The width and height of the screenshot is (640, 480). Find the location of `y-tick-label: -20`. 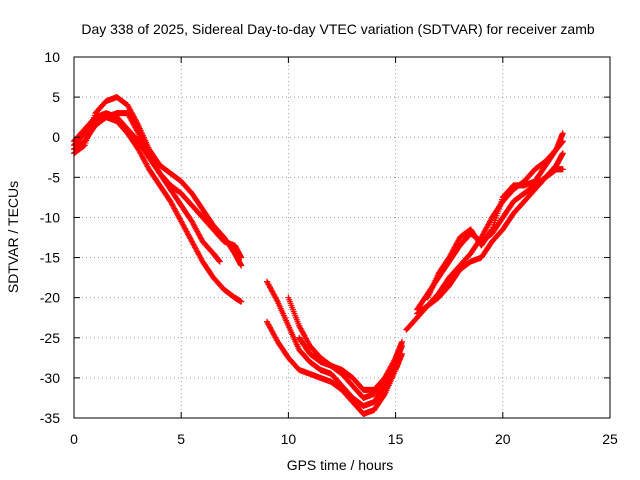

y-tick-label: -20 is located at coordinates (50, 298).